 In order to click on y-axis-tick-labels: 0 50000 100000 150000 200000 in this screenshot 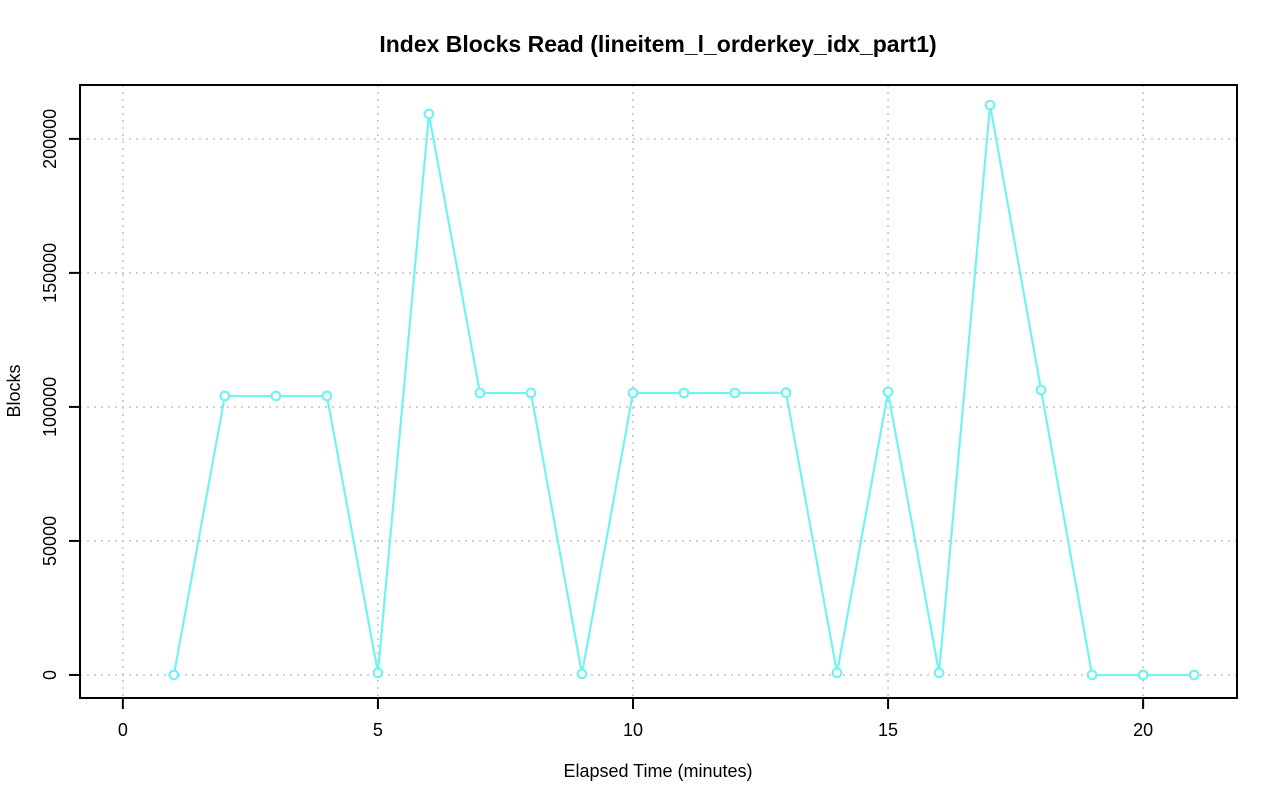, I will do `click(50, 394)`.